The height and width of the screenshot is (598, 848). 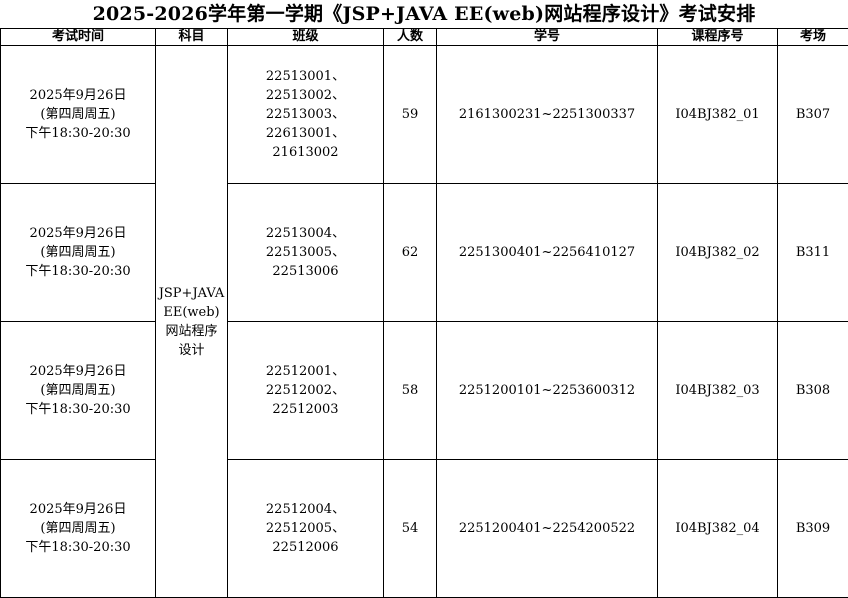 What do you see at coordinates (410, 390) in the screenshot?
I see `count-cell: 58` at bounding box center [410, 390].